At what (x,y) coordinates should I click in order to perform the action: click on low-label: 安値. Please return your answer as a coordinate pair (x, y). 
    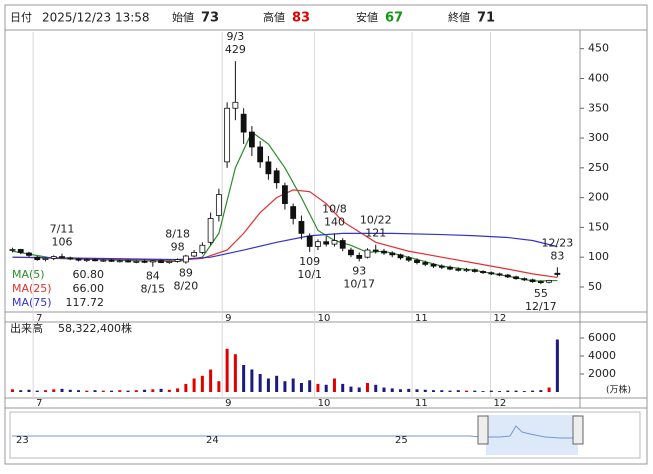
    Looking at the image, I should click on (367, 17).